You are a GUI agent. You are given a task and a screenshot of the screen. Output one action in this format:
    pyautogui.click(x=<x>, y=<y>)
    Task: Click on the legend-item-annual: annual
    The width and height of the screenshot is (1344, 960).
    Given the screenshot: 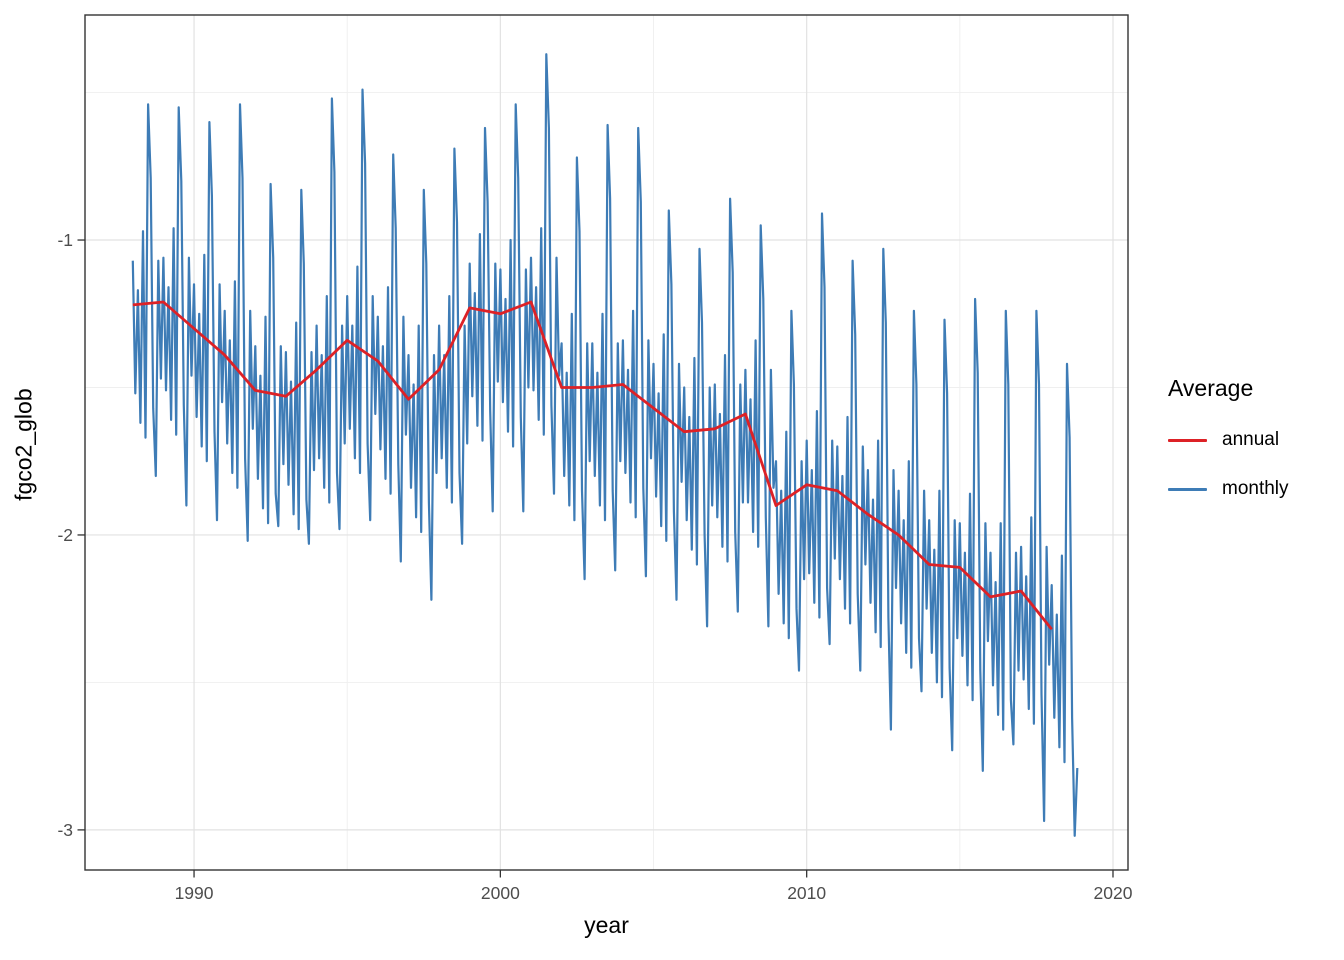 What is the action you would take?
    pyautogui.click(x=1253, y=440)
    